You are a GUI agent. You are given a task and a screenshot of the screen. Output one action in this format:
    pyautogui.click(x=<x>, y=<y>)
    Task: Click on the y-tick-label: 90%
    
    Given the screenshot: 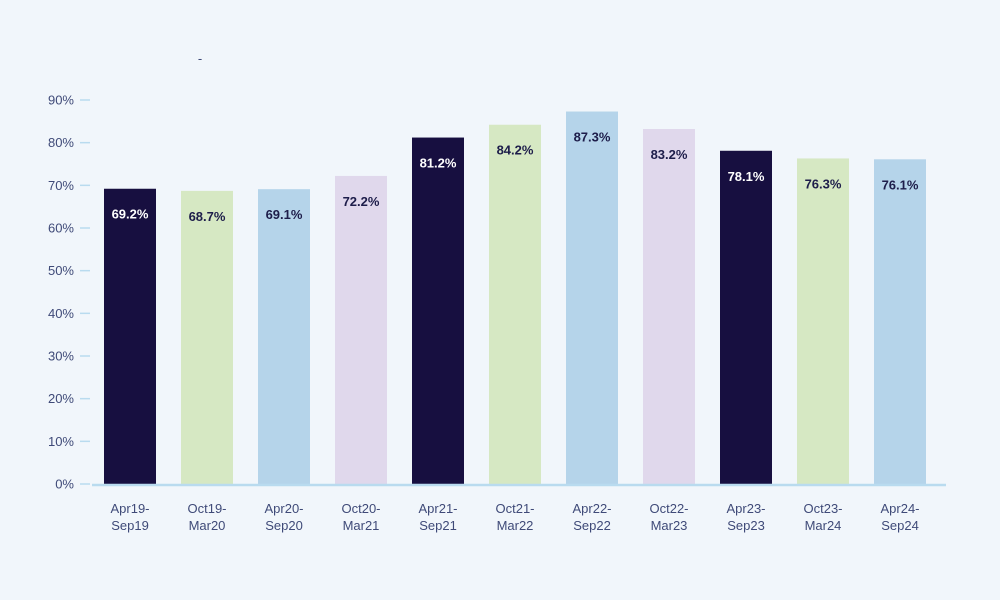 What is the action you would take?
    pyautogui.click(x=61, y=100)
    